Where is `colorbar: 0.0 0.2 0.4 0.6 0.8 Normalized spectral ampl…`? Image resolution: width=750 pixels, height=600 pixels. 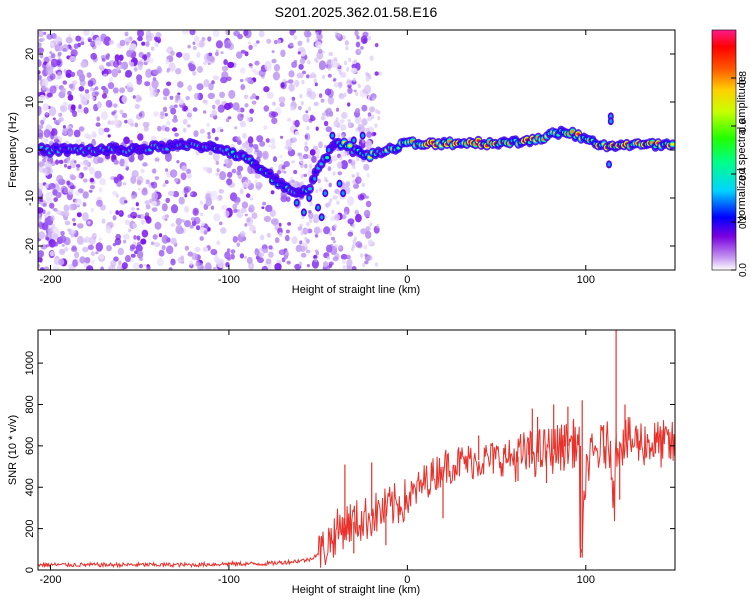
colorbar: 0.0 0.2 0.4 0.6 0.8 Normalized spectral ampl… is located at coordinates (730, 153).